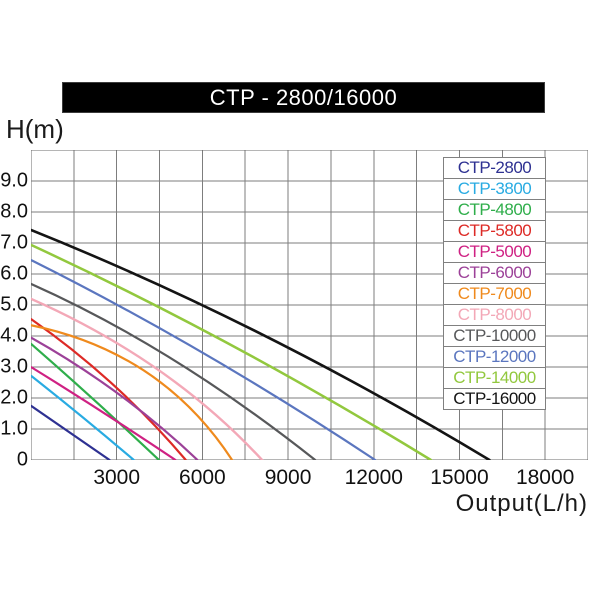 The width and height of the screenshot is (600, 600). What do you see at coordinates (14, 366) in the screenshot?
I see `y-tick-label: 3.0` at bounding box center [14, 366].